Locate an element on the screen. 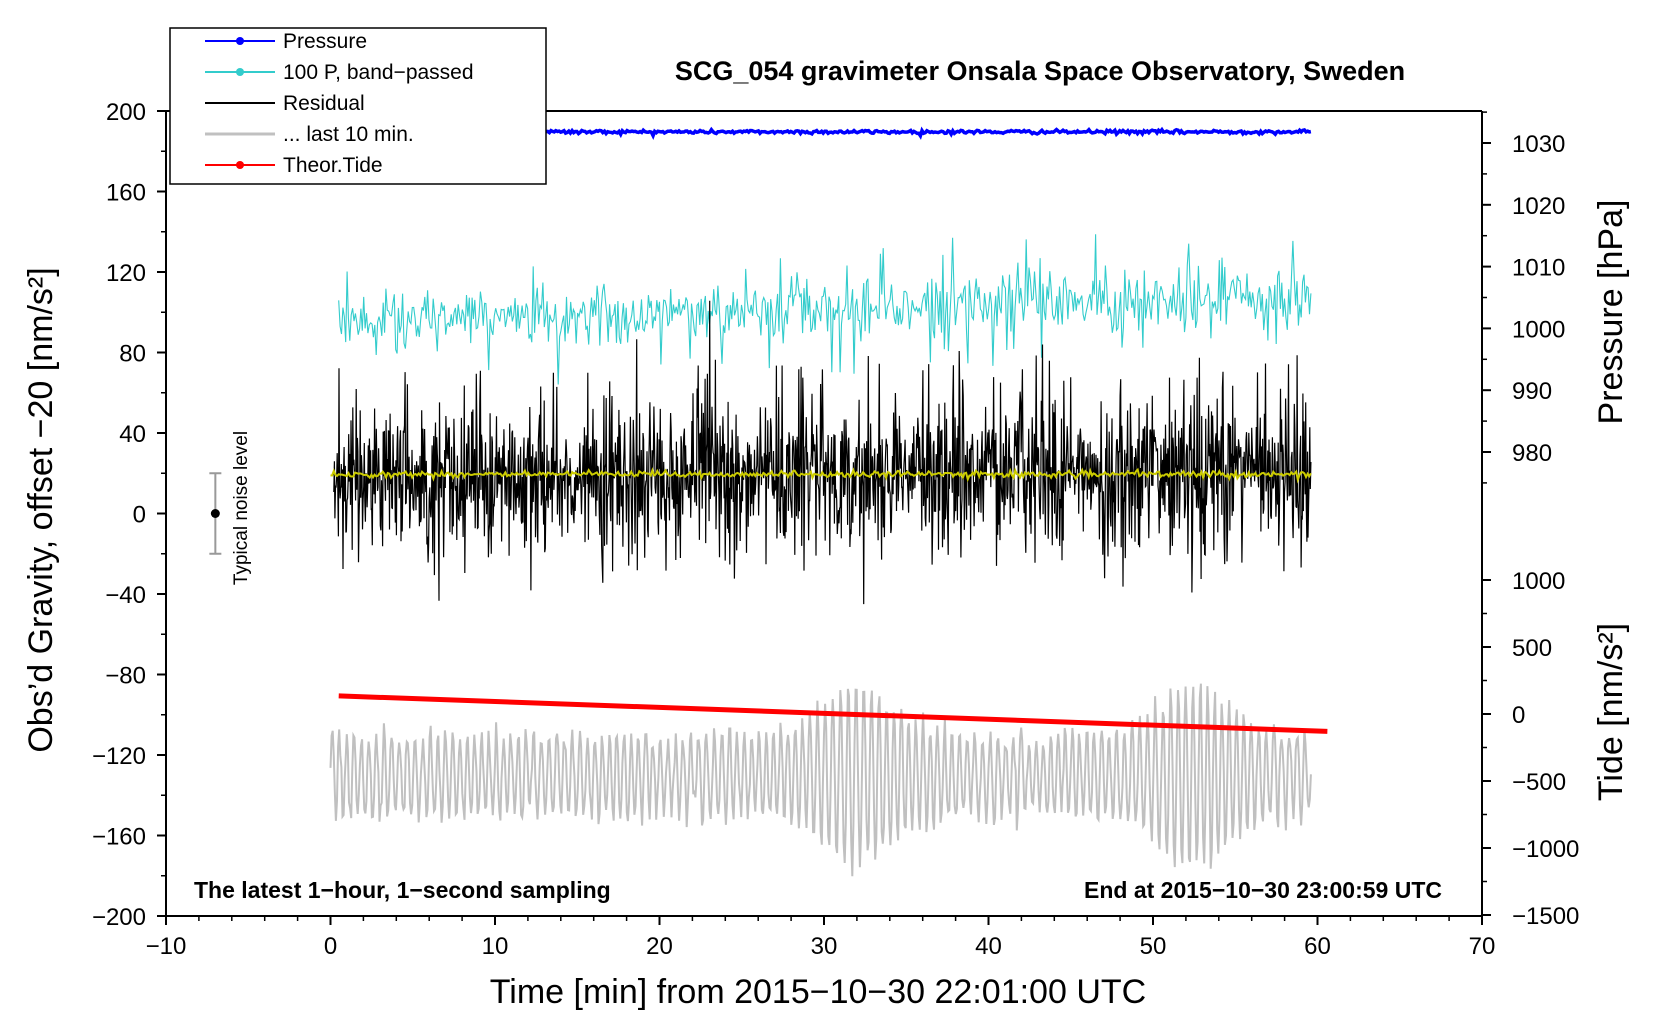  y-tick-label: −40 is located at coordinates (125, 595).